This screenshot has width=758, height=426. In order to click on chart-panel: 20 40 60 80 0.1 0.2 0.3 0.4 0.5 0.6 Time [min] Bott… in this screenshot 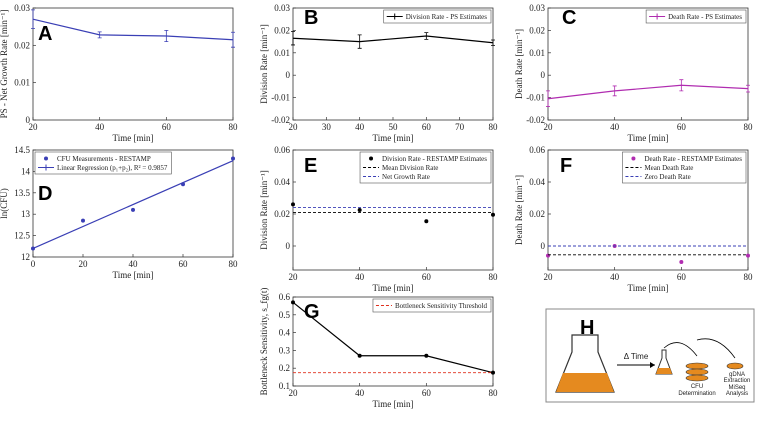, I will do `click(378, 348)`.